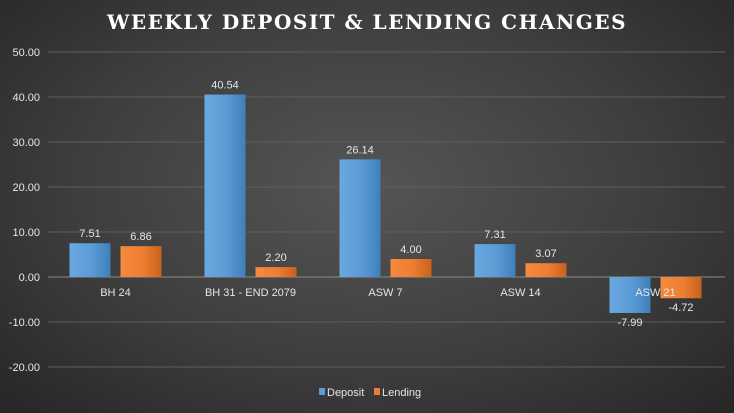 This screenshot has height=413, width=734. Describe the element at coordinates (115, 293) in the screenshot. I see `x-category-label: BH 24` at that location.